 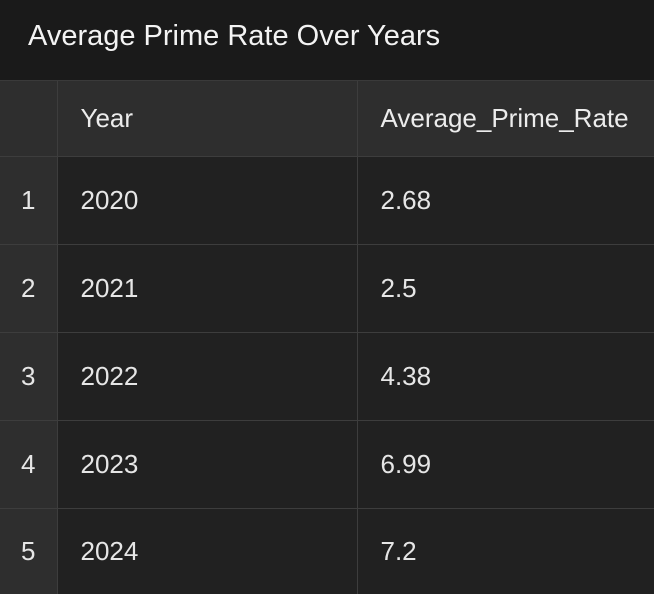 I want to click on cell-average-prime-rate: 4.38, so click(x=505, y=376).